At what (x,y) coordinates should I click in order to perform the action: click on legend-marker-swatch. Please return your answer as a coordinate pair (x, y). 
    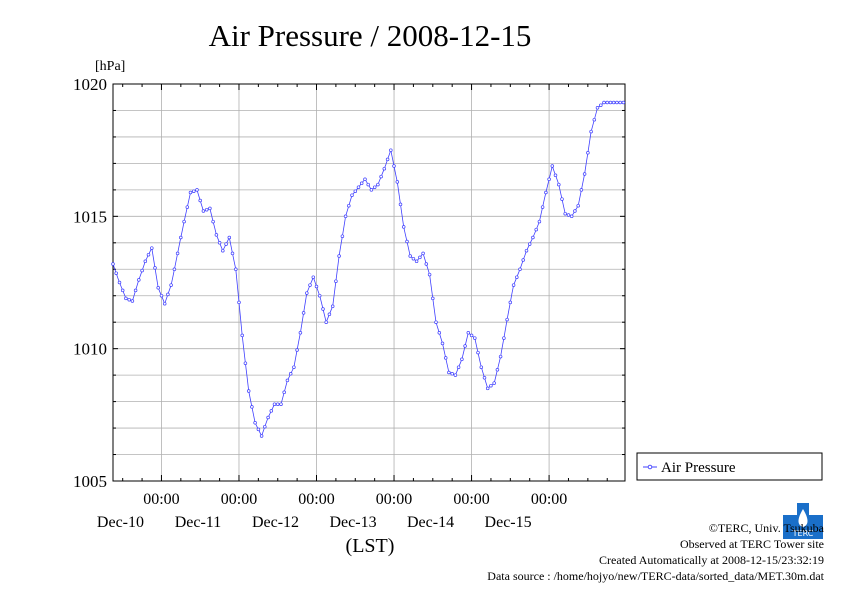
    Looking at the image, I should click on (650, 467).